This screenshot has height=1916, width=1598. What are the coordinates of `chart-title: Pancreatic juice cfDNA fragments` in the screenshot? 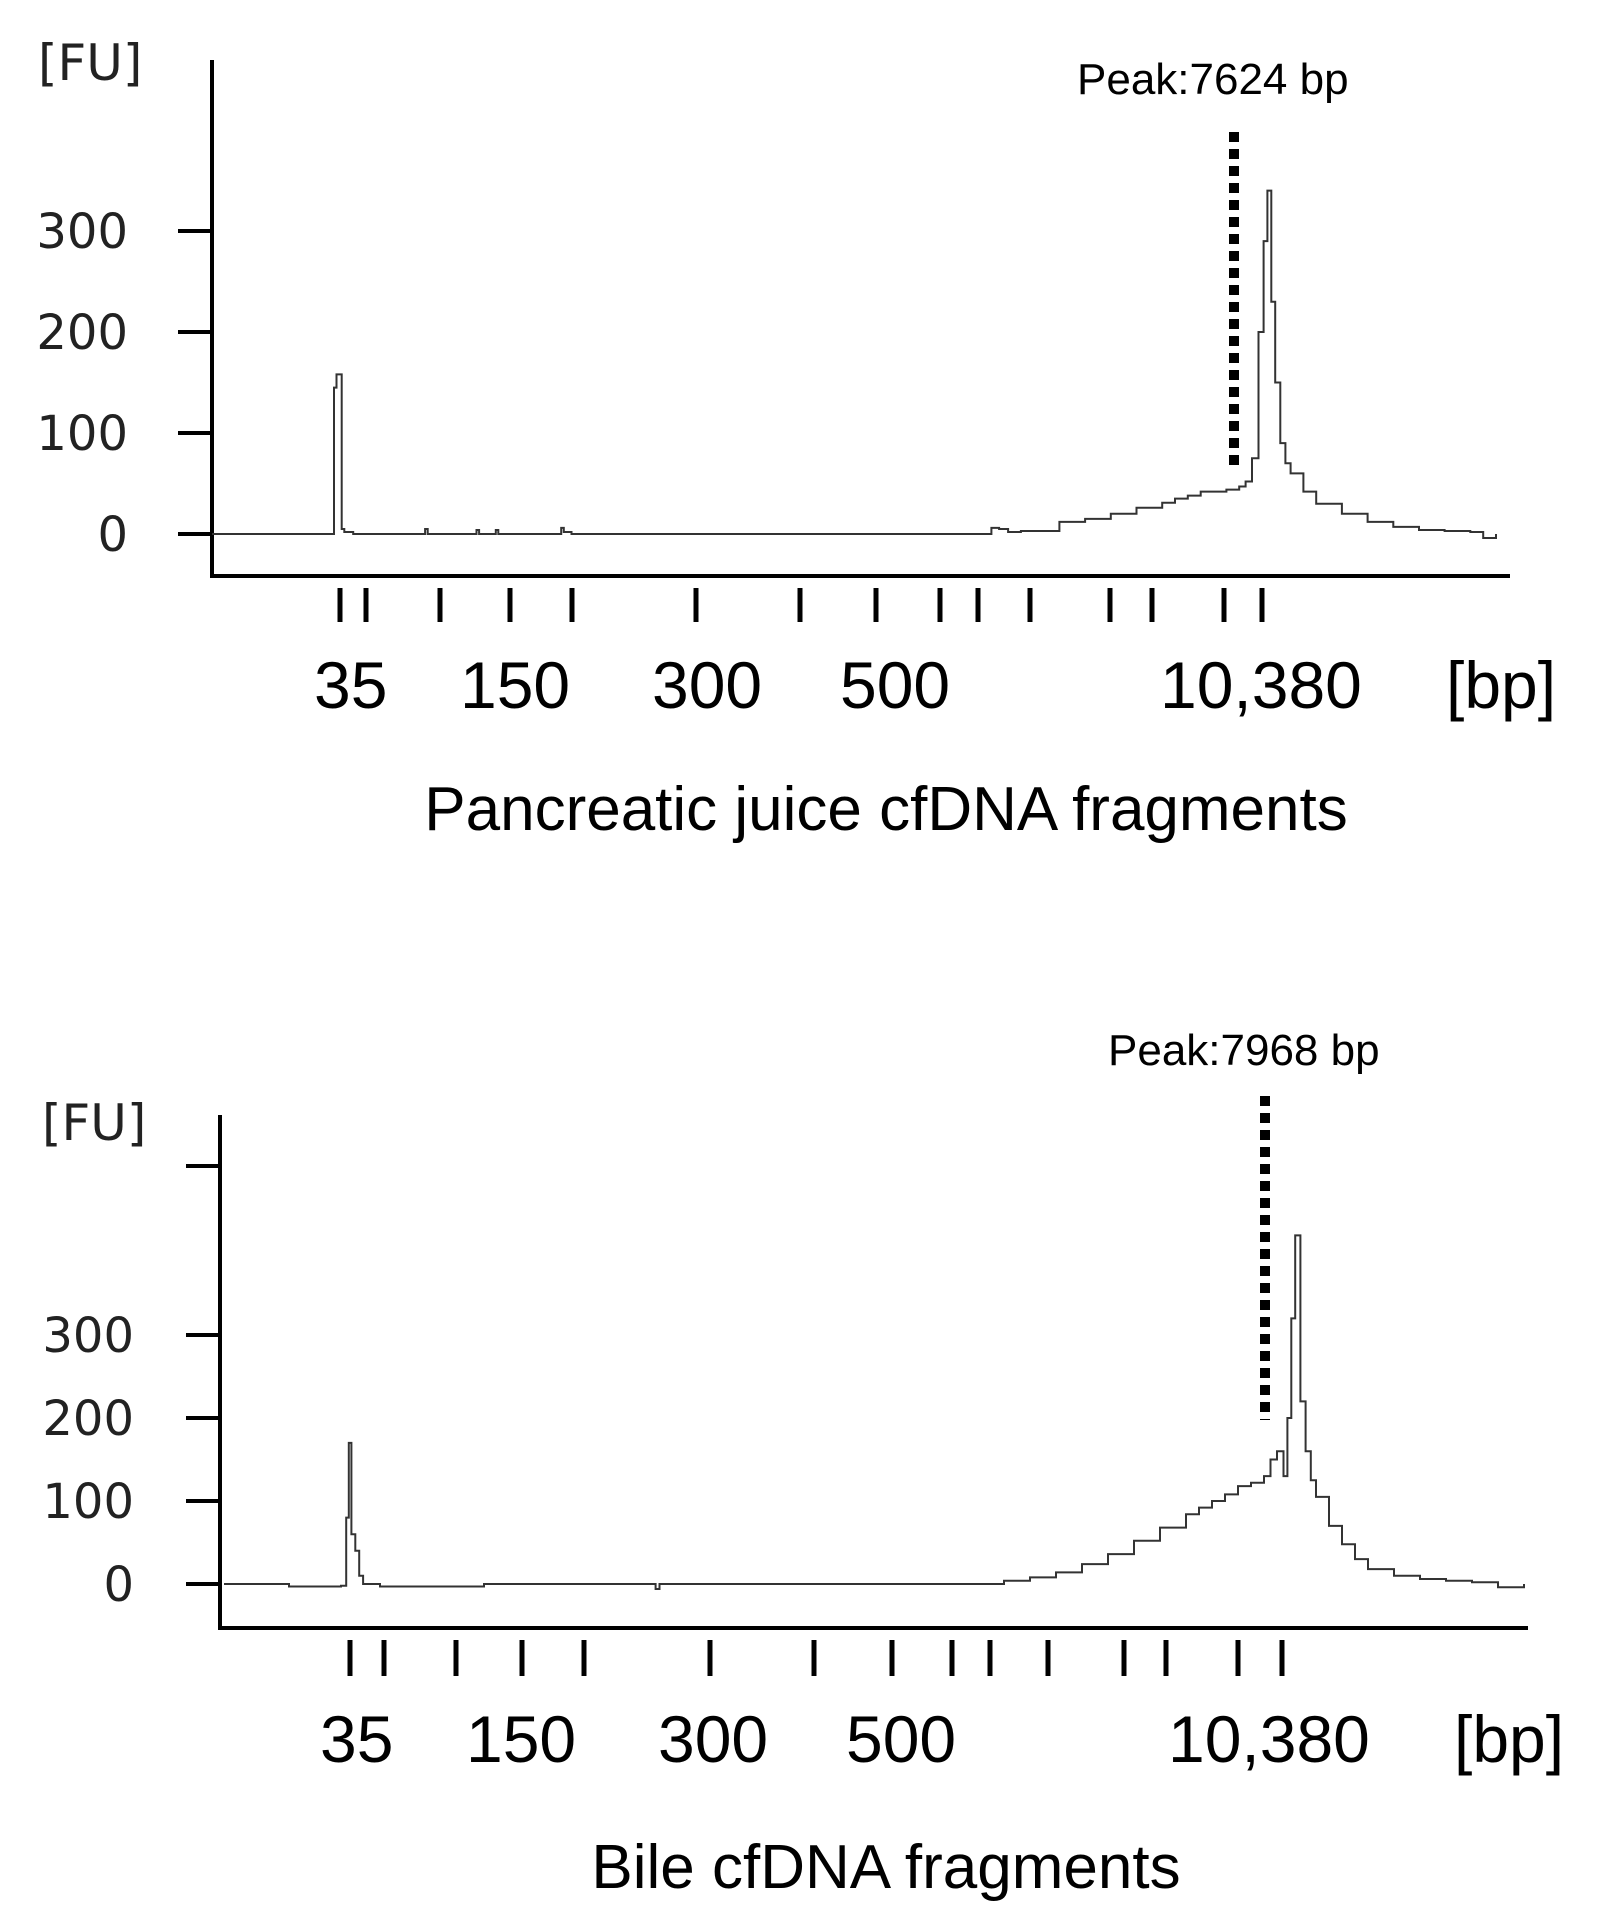 It's located at (886, 809).